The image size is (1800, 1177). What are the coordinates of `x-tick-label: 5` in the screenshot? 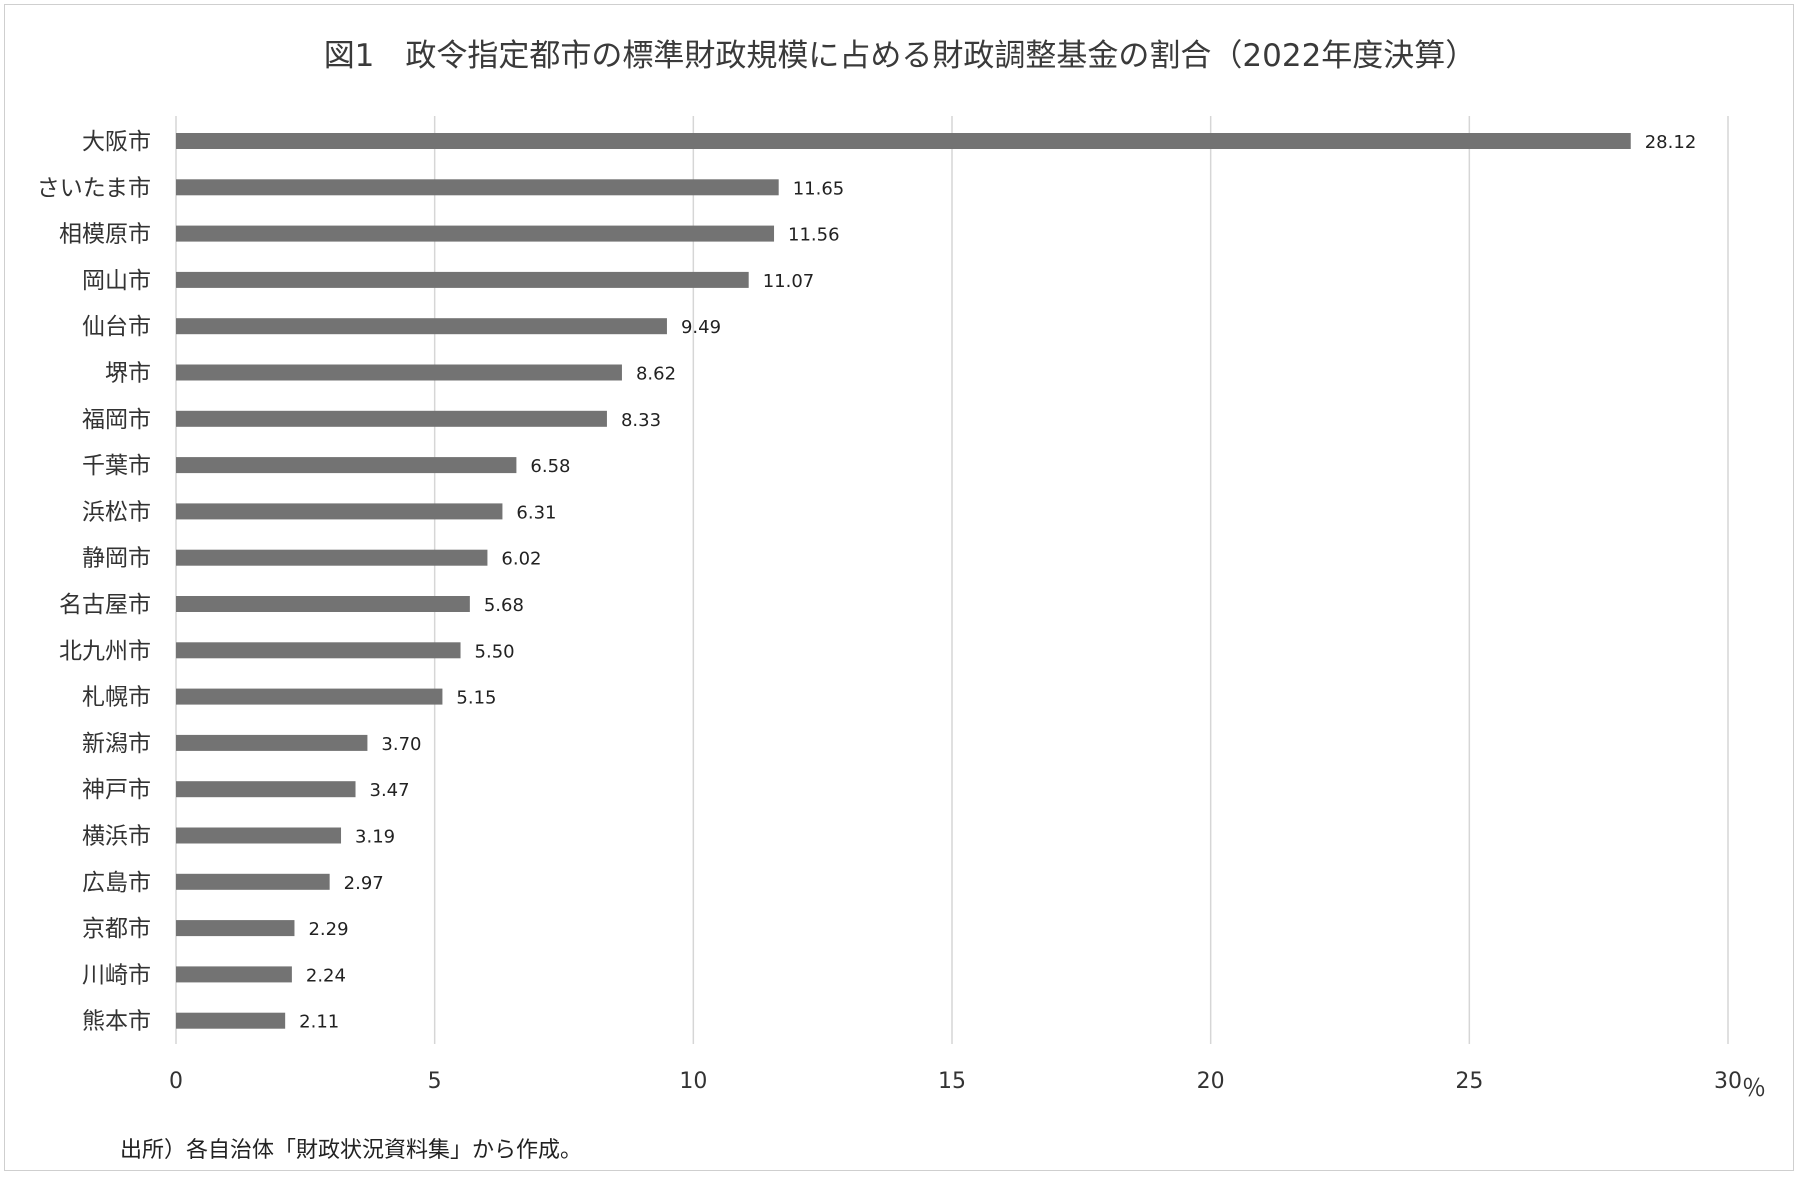 It's located at (435, 1081).